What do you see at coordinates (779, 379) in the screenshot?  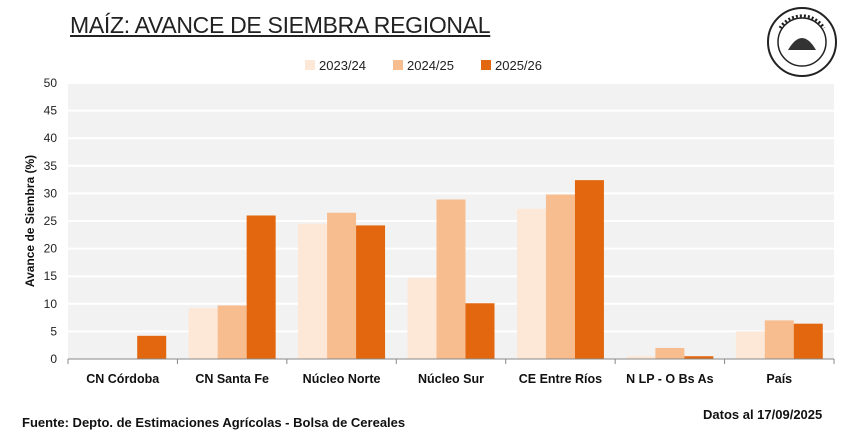 I see `x-tick-label: País` at bounding box center [779, 379].